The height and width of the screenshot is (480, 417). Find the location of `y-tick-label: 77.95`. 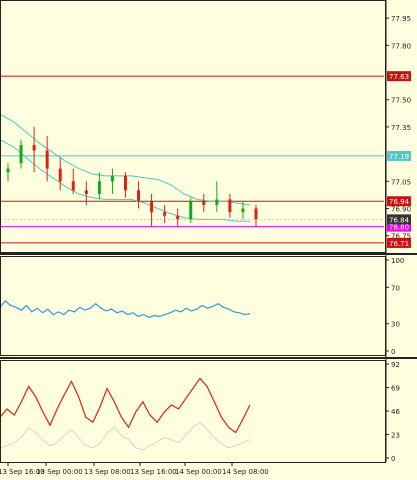

y-tick-label: 77.95 is located at coordinates (401, 19).